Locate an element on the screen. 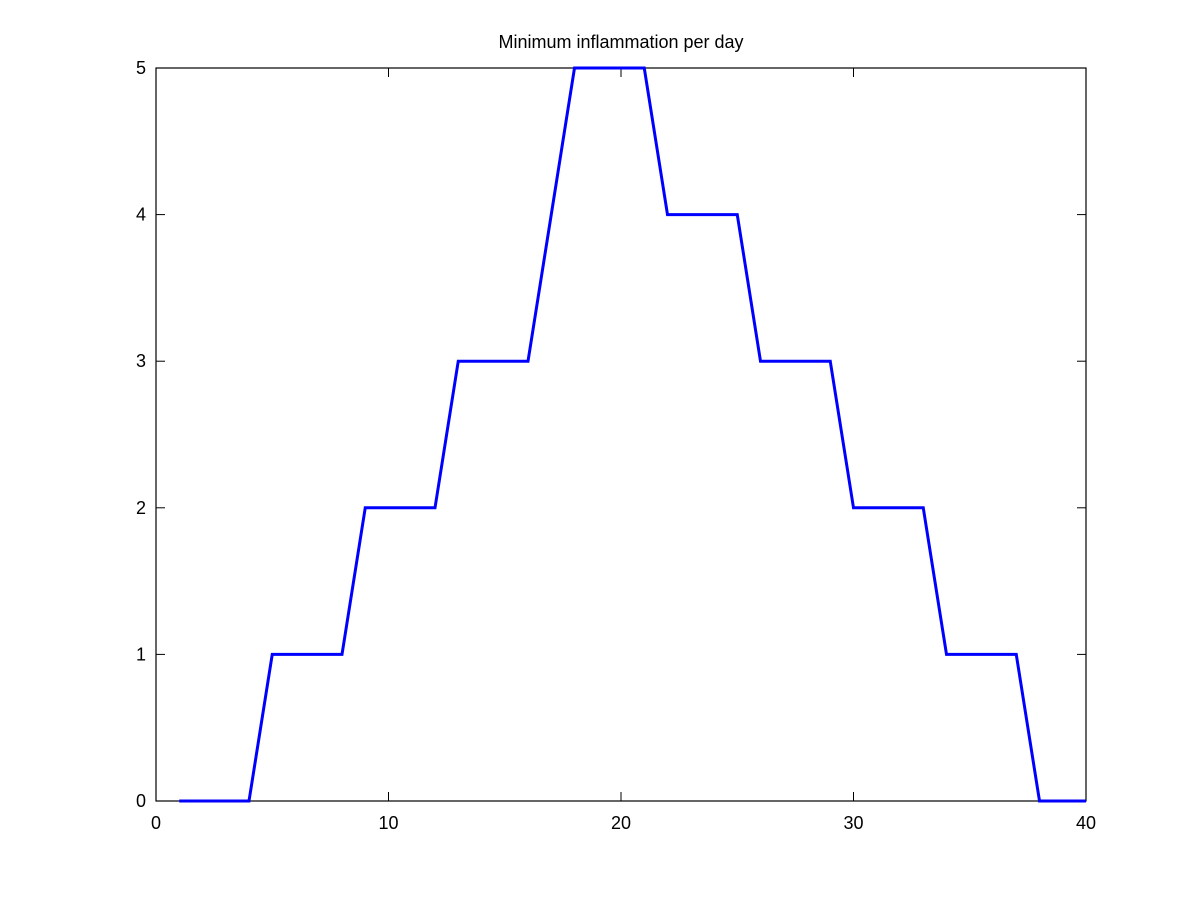 This screenshot has height=900, width=1200. y-tick-label: 2 is located at coordinates (141, 508).